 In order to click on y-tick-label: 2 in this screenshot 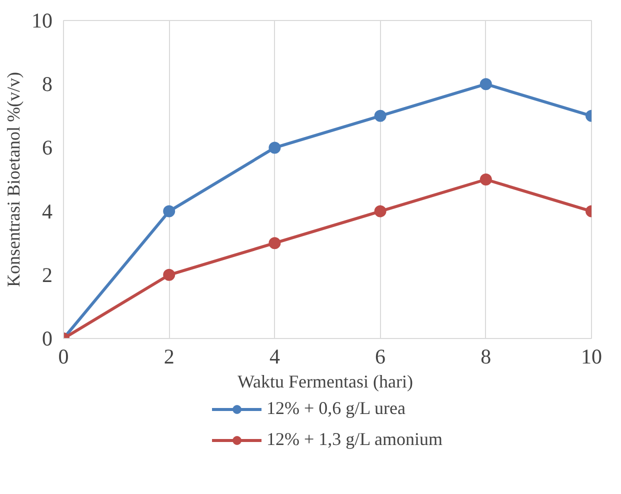, I will do `click(47, 274)`.